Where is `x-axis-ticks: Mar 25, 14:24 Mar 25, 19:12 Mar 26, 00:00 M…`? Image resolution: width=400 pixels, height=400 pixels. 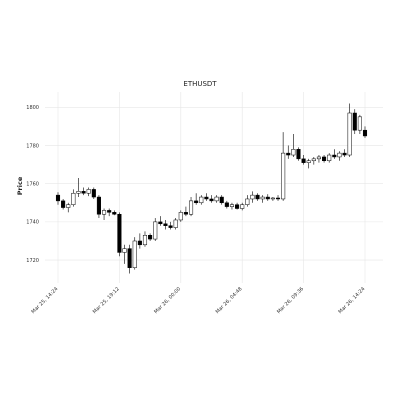 x-axis-ticks: Mar 25, 14:24 Mar 25, 19:12 Mar 26, 00:00 M… is located at coordinates (198, 300).